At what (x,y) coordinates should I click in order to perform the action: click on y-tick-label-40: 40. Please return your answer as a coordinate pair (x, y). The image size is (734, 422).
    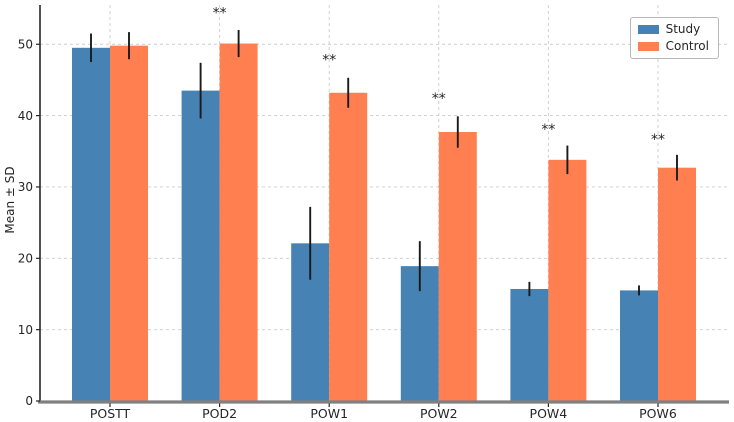
    Looking at the image, I should click on (25, 116).